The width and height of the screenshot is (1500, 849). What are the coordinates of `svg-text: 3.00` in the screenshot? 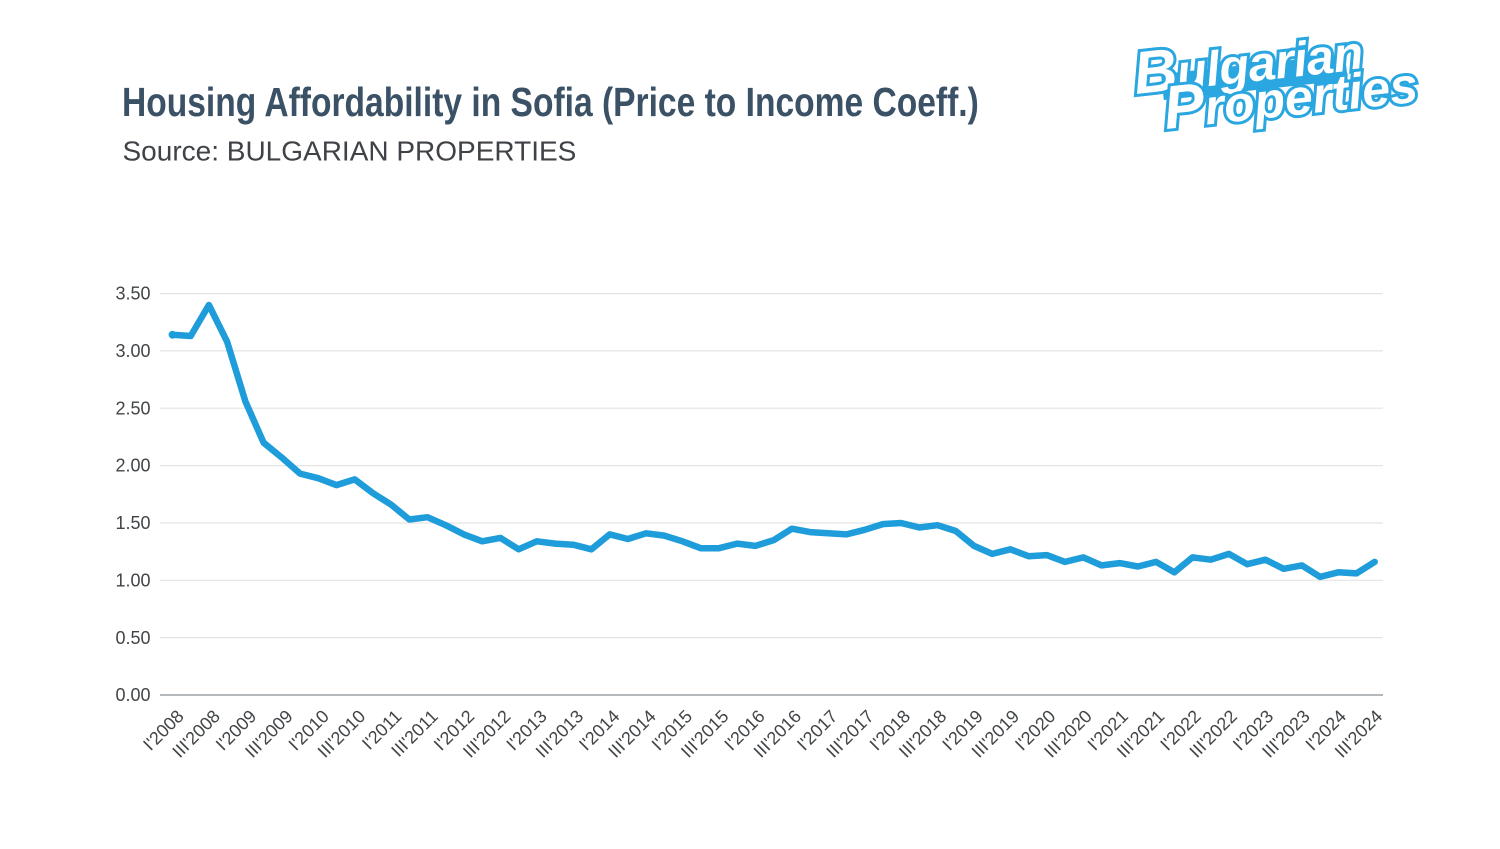 It's located at (132, 351).